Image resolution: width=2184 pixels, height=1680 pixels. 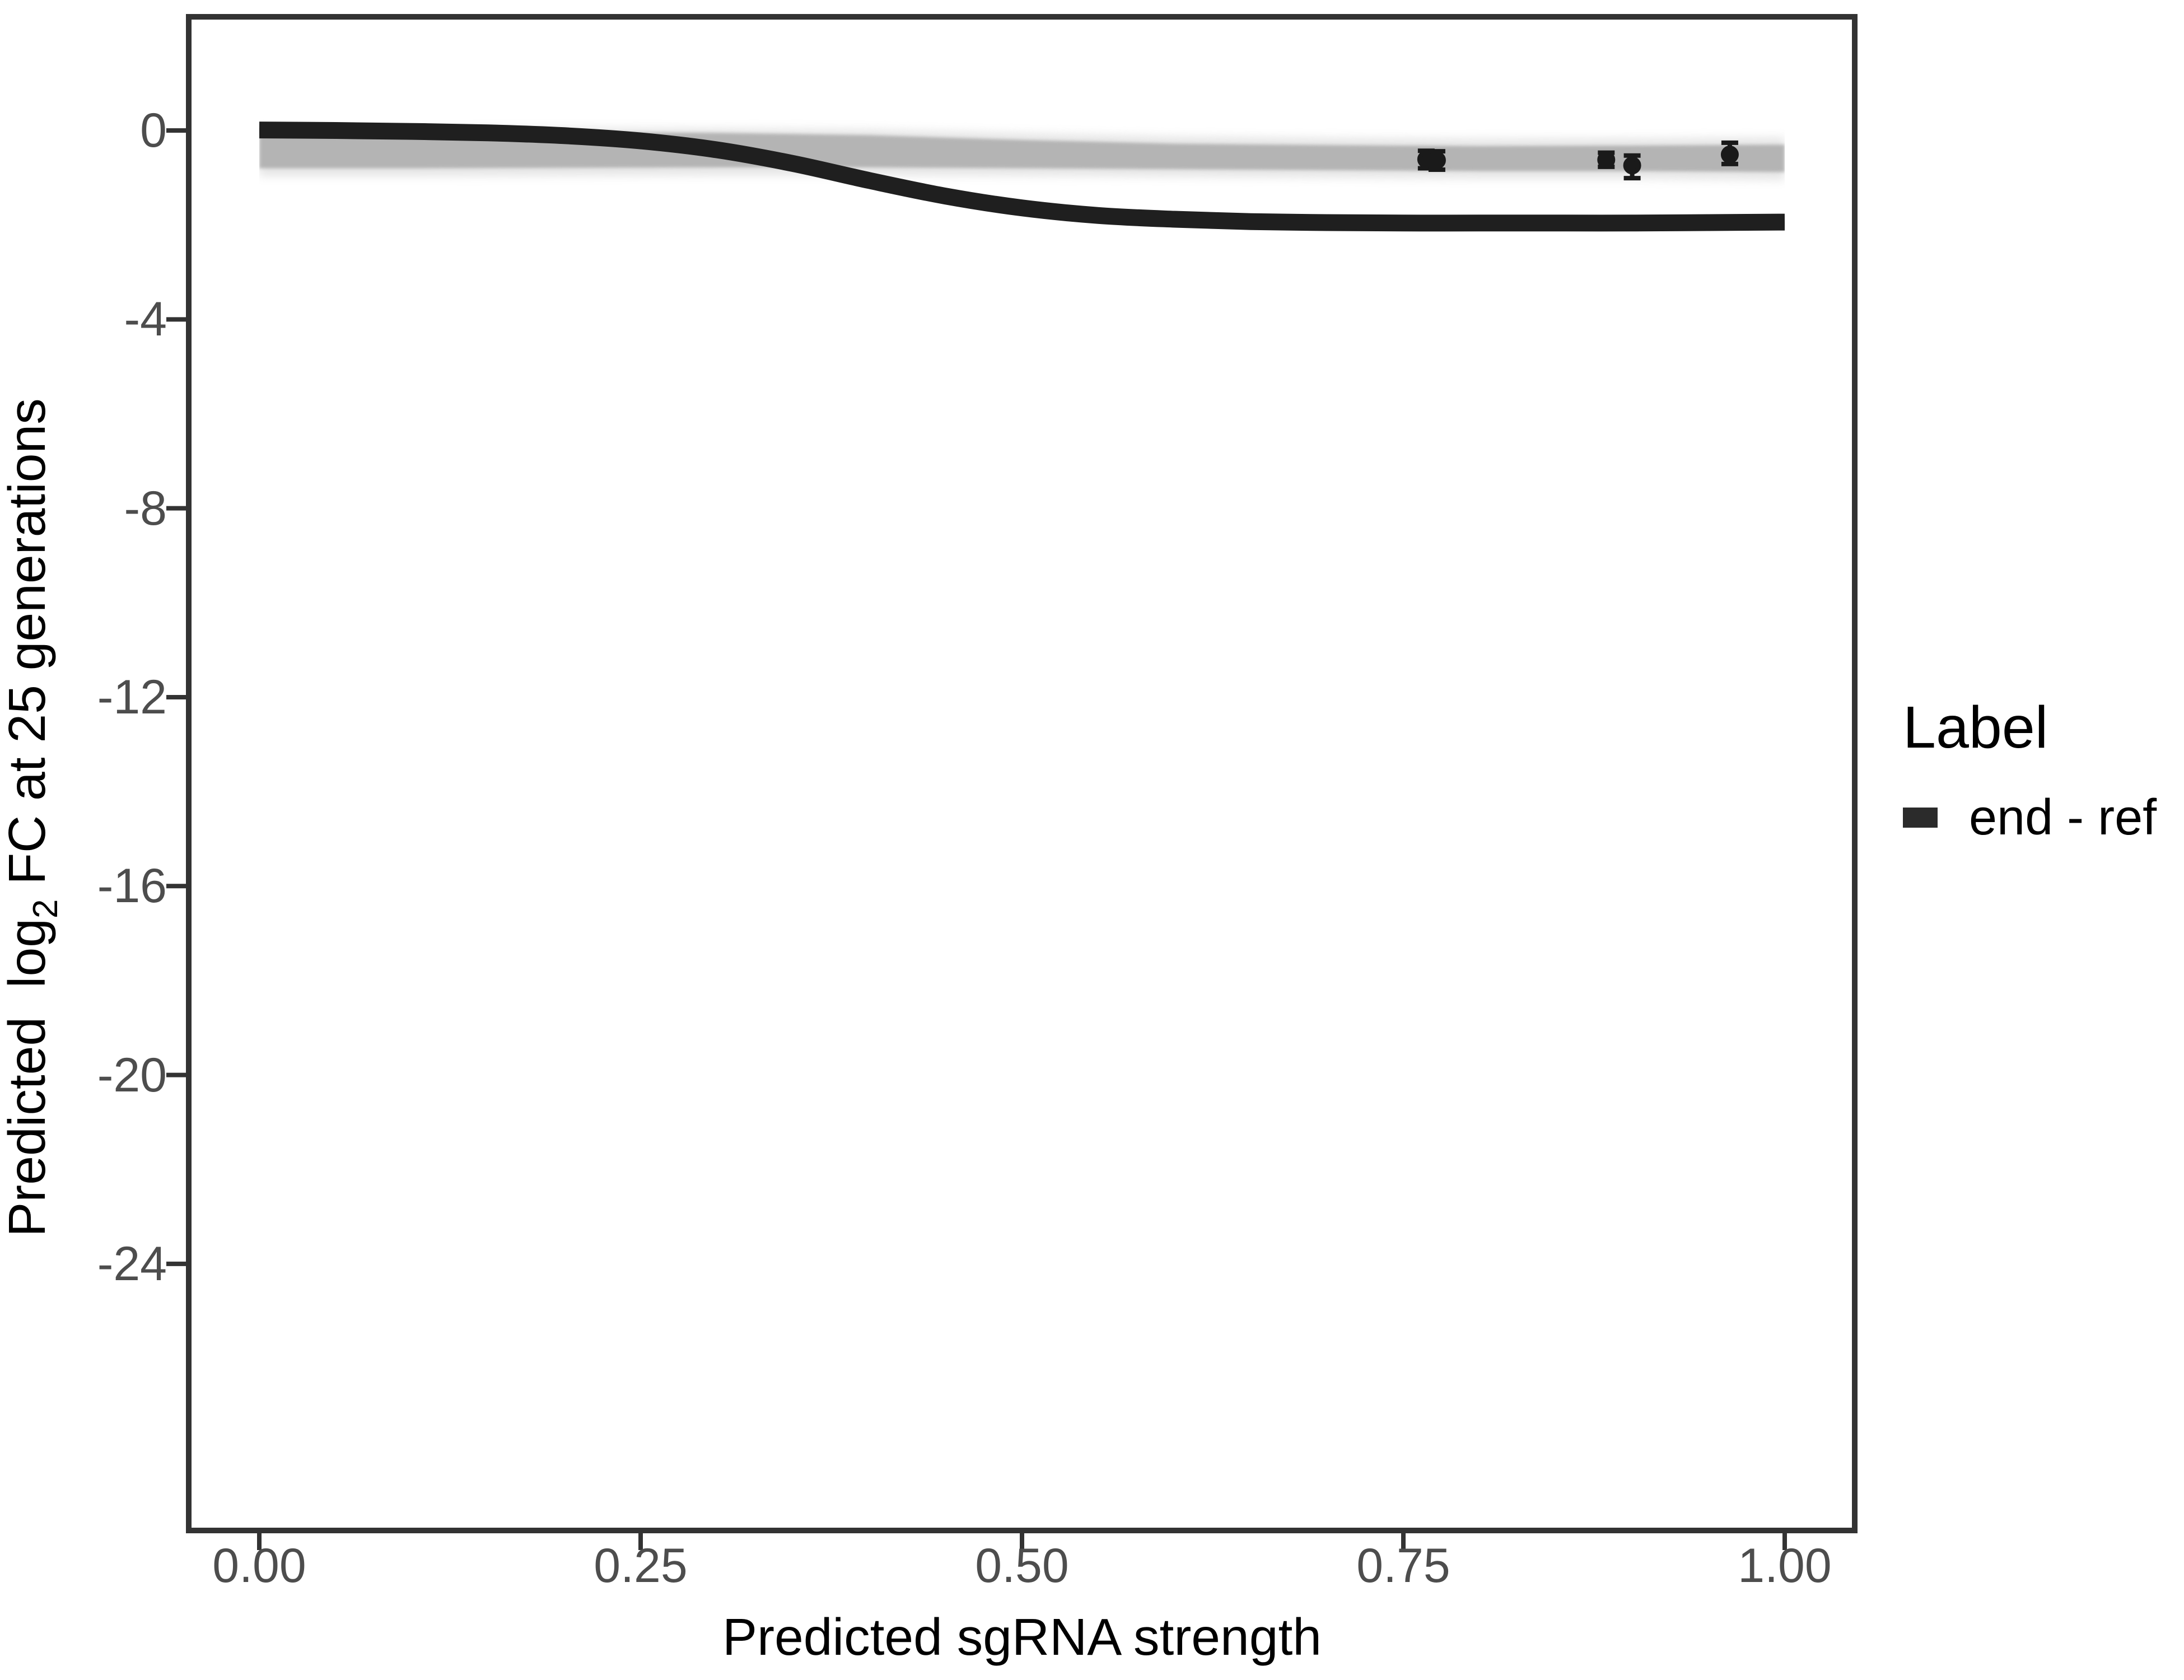 What do you see at coordinates (132, 886) in the screenshot?
I see `y-tick-label: -16` at bounding box center [132, 886].